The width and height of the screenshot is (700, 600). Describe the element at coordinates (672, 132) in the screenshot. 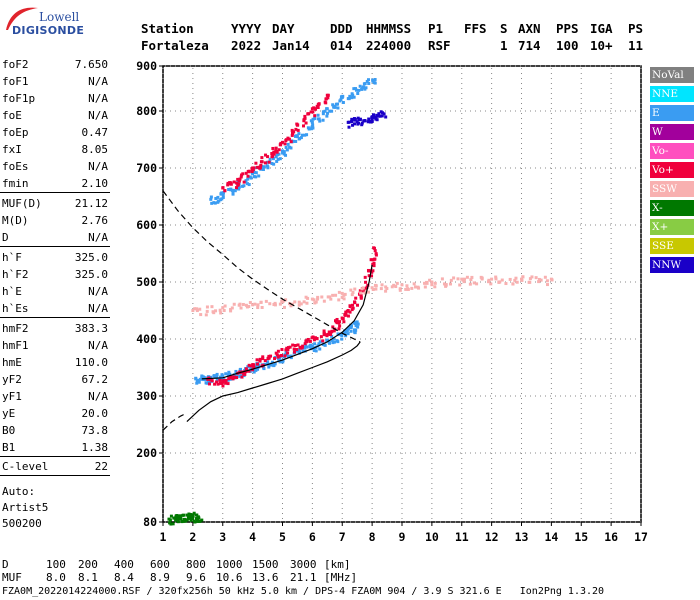

I see `legend-w: W` at that location.